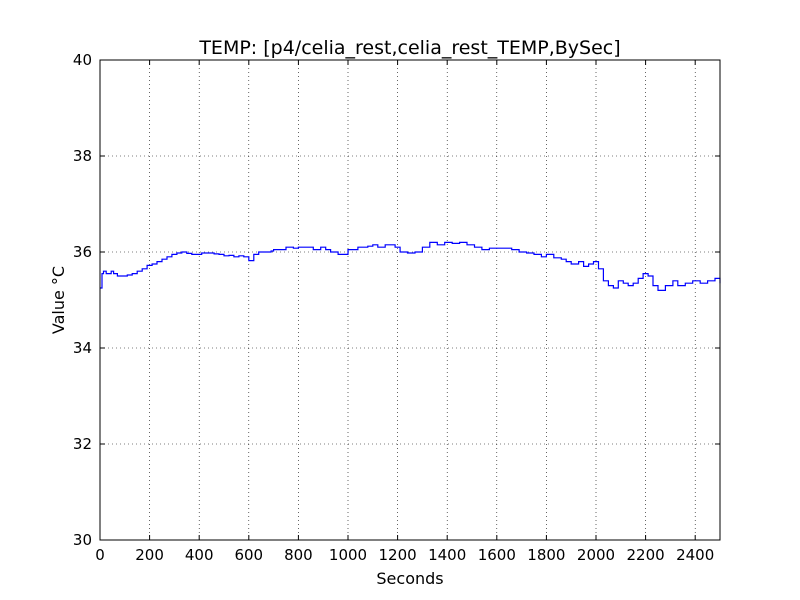  What do you see at coordinates (398, 555) in the screenshot?
I see `x-tick-label: 1200` at bounding box center [398, 555].